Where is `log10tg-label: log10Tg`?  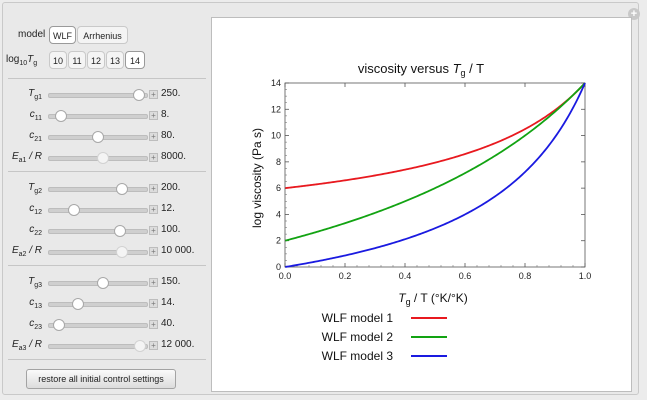
log10tg-label: log10Tg is located at coordinates (22, 60).